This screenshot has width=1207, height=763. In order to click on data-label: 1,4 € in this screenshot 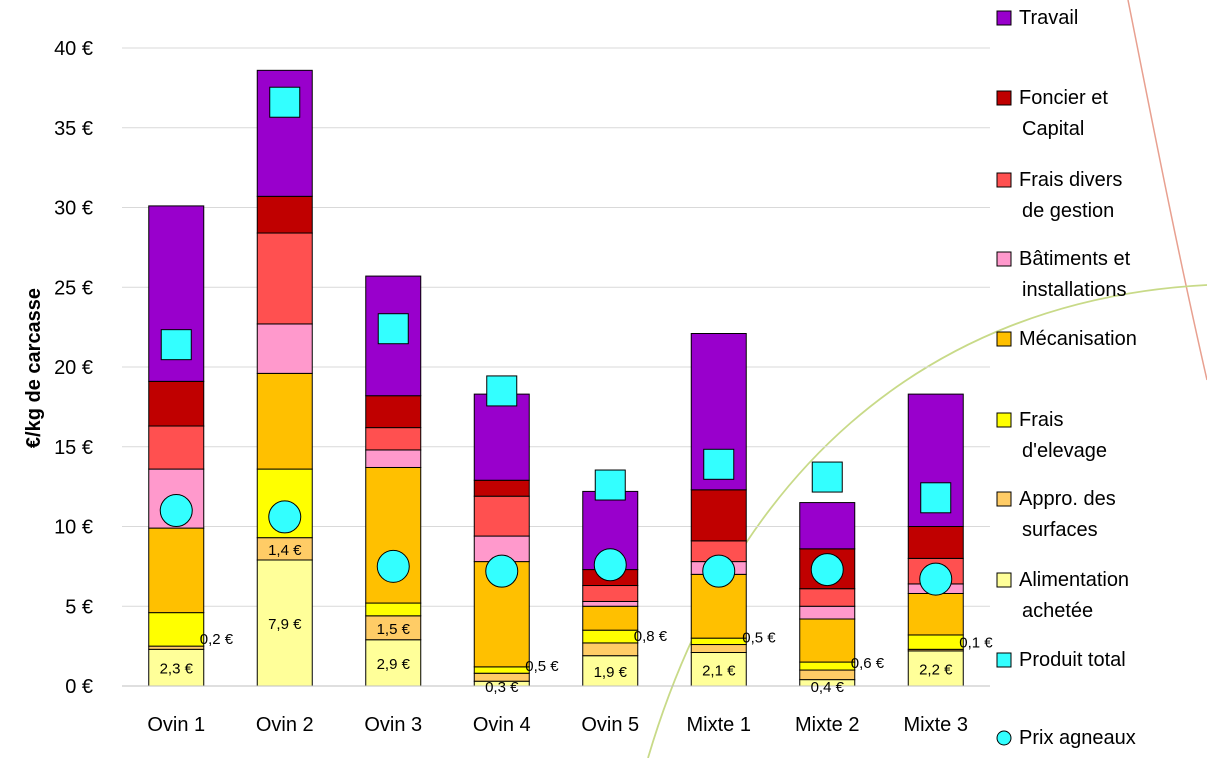, I will do `click(285, 550)`.